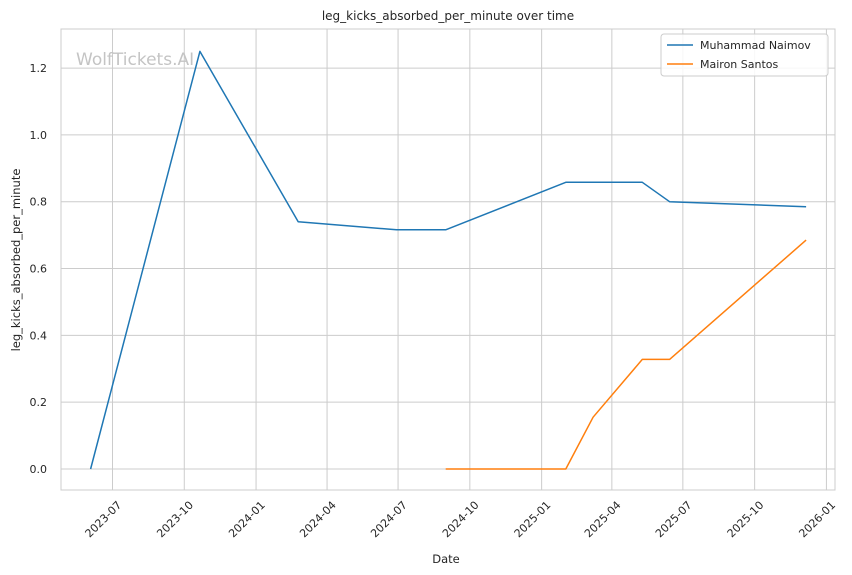 Image resolution: width=852 pixels, height=575 pixels. I want to click on x-tick-label: 2025-07, so click(674, 520).